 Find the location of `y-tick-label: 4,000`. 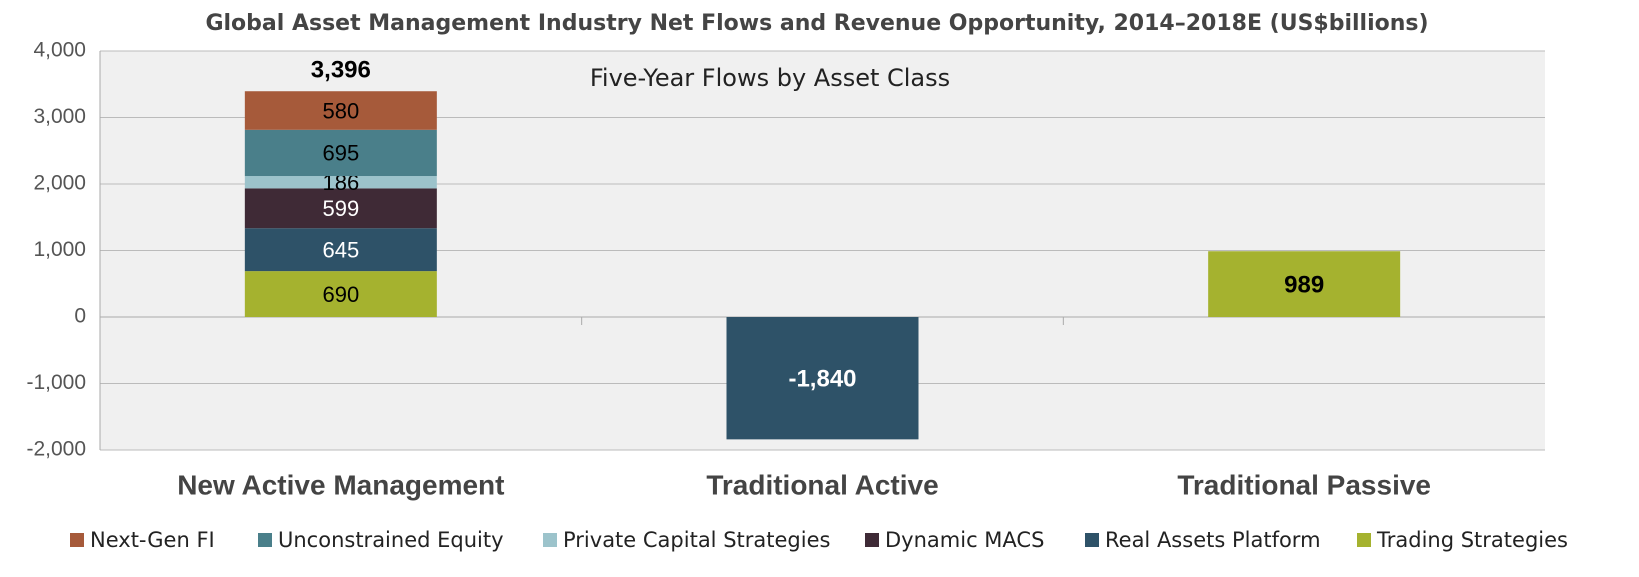

y-tick-label: 4,000 is located at coordinates (59, 50).